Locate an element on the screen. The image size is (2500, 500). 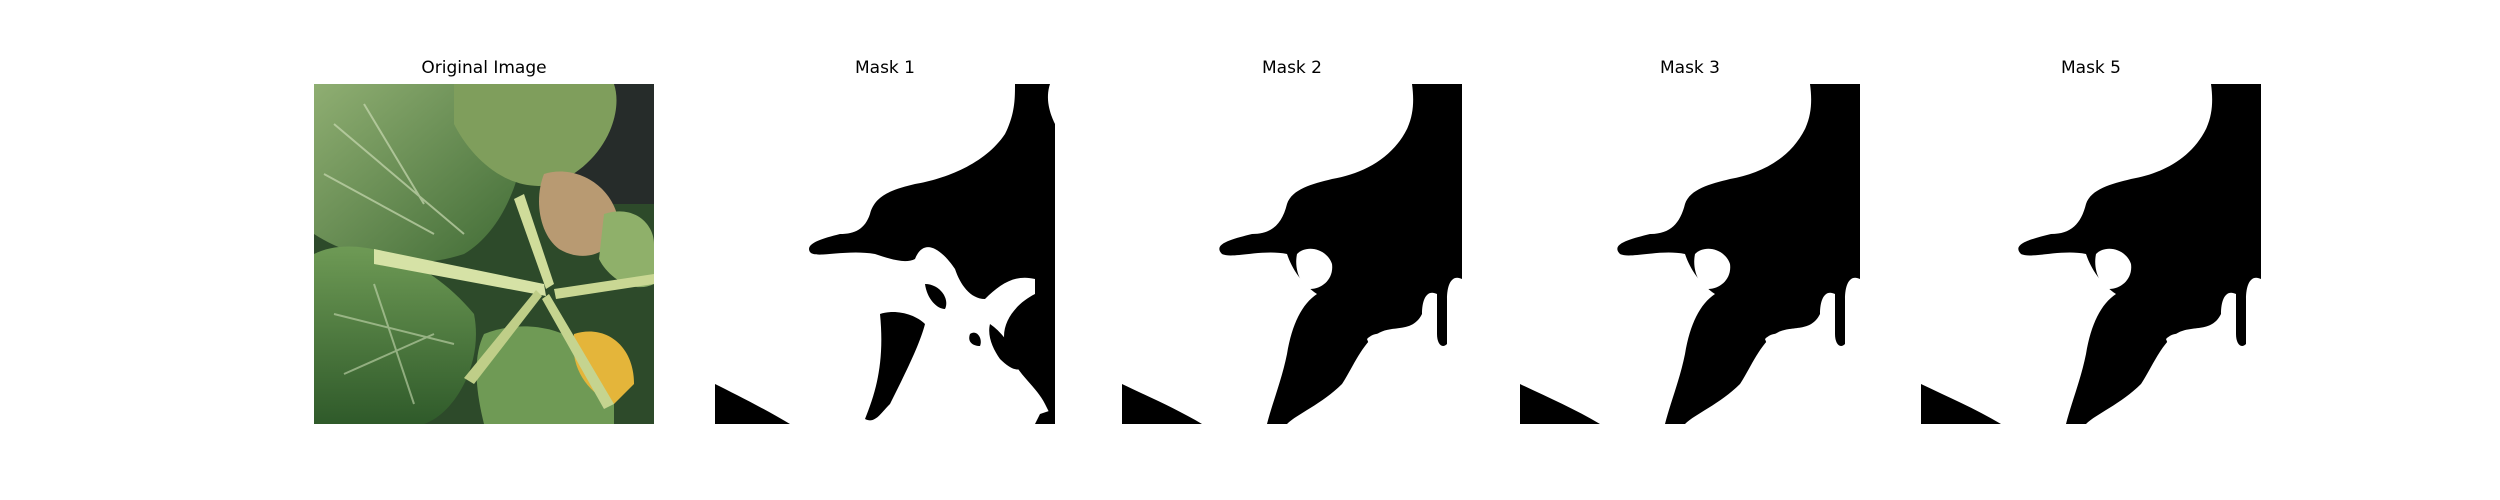
panel-title: Mask 2 is located at coordinates (1291, 68).